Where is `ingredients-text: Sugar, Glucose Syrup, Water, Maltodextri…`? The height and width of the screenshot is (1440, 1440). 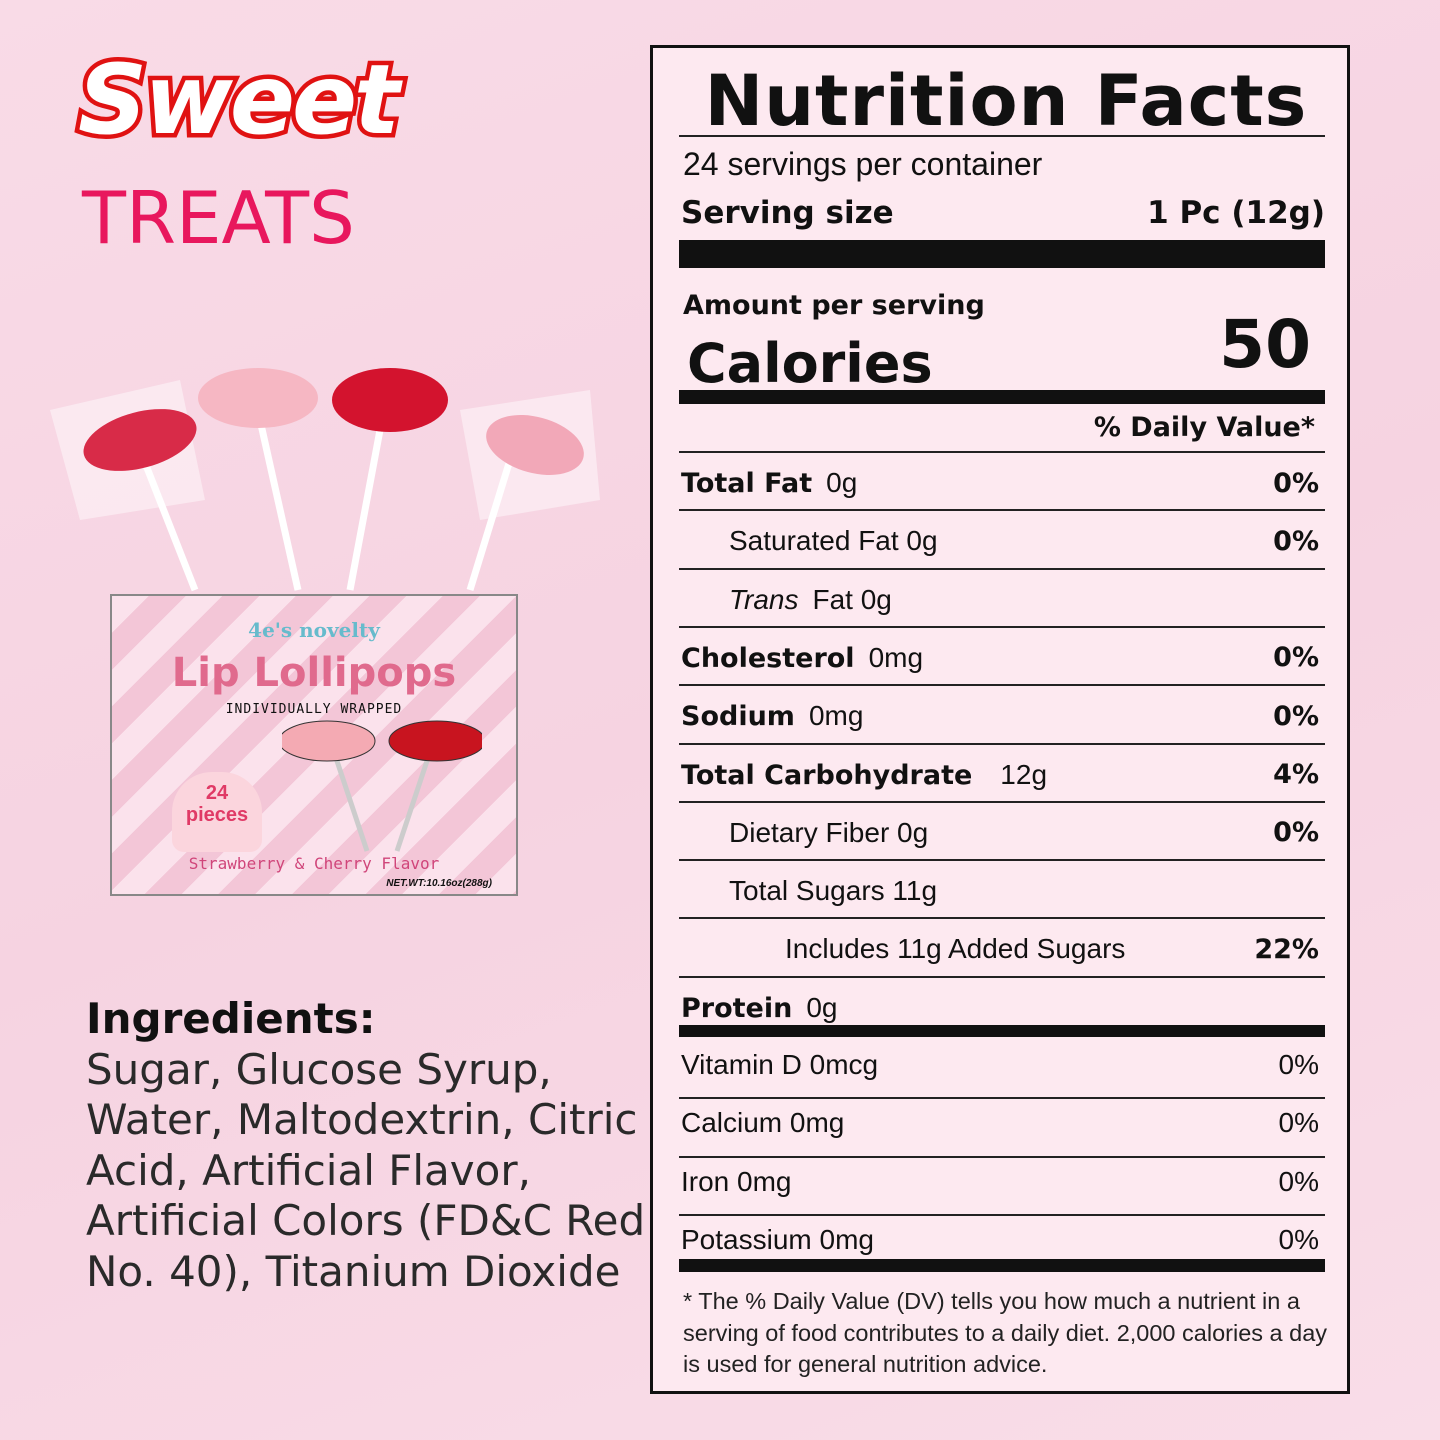
ingredients-text: Sugar, Glucose Syrup, Water, Maltodextri… is located at coordinates (366, 1170).